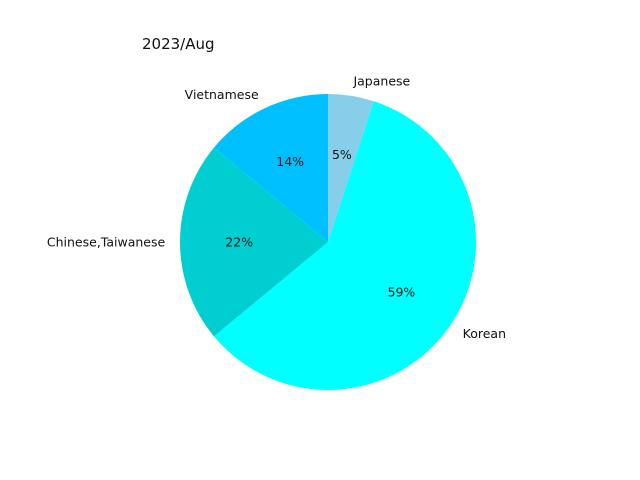 Image resolution: width=640 pixels, height=480 pixels. What do you see at coordinates (484, 333) in the screenshot?
I see `slice-label-korean: Korean` at bounding box center [484, 333].